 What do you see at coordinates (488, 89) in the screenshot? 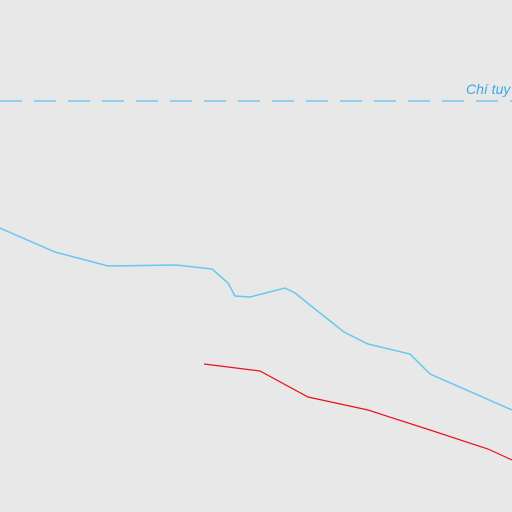
I see `tropic-label: Chí tuy` at bounding box center [488, 89].